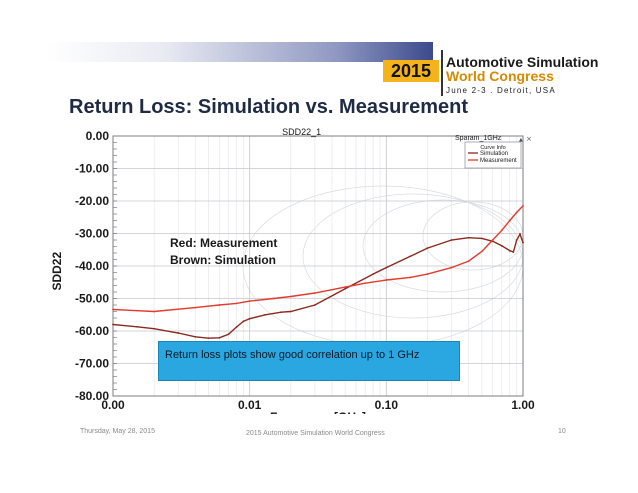  I want to click on footer-page-number: 10, so click(562, 431).